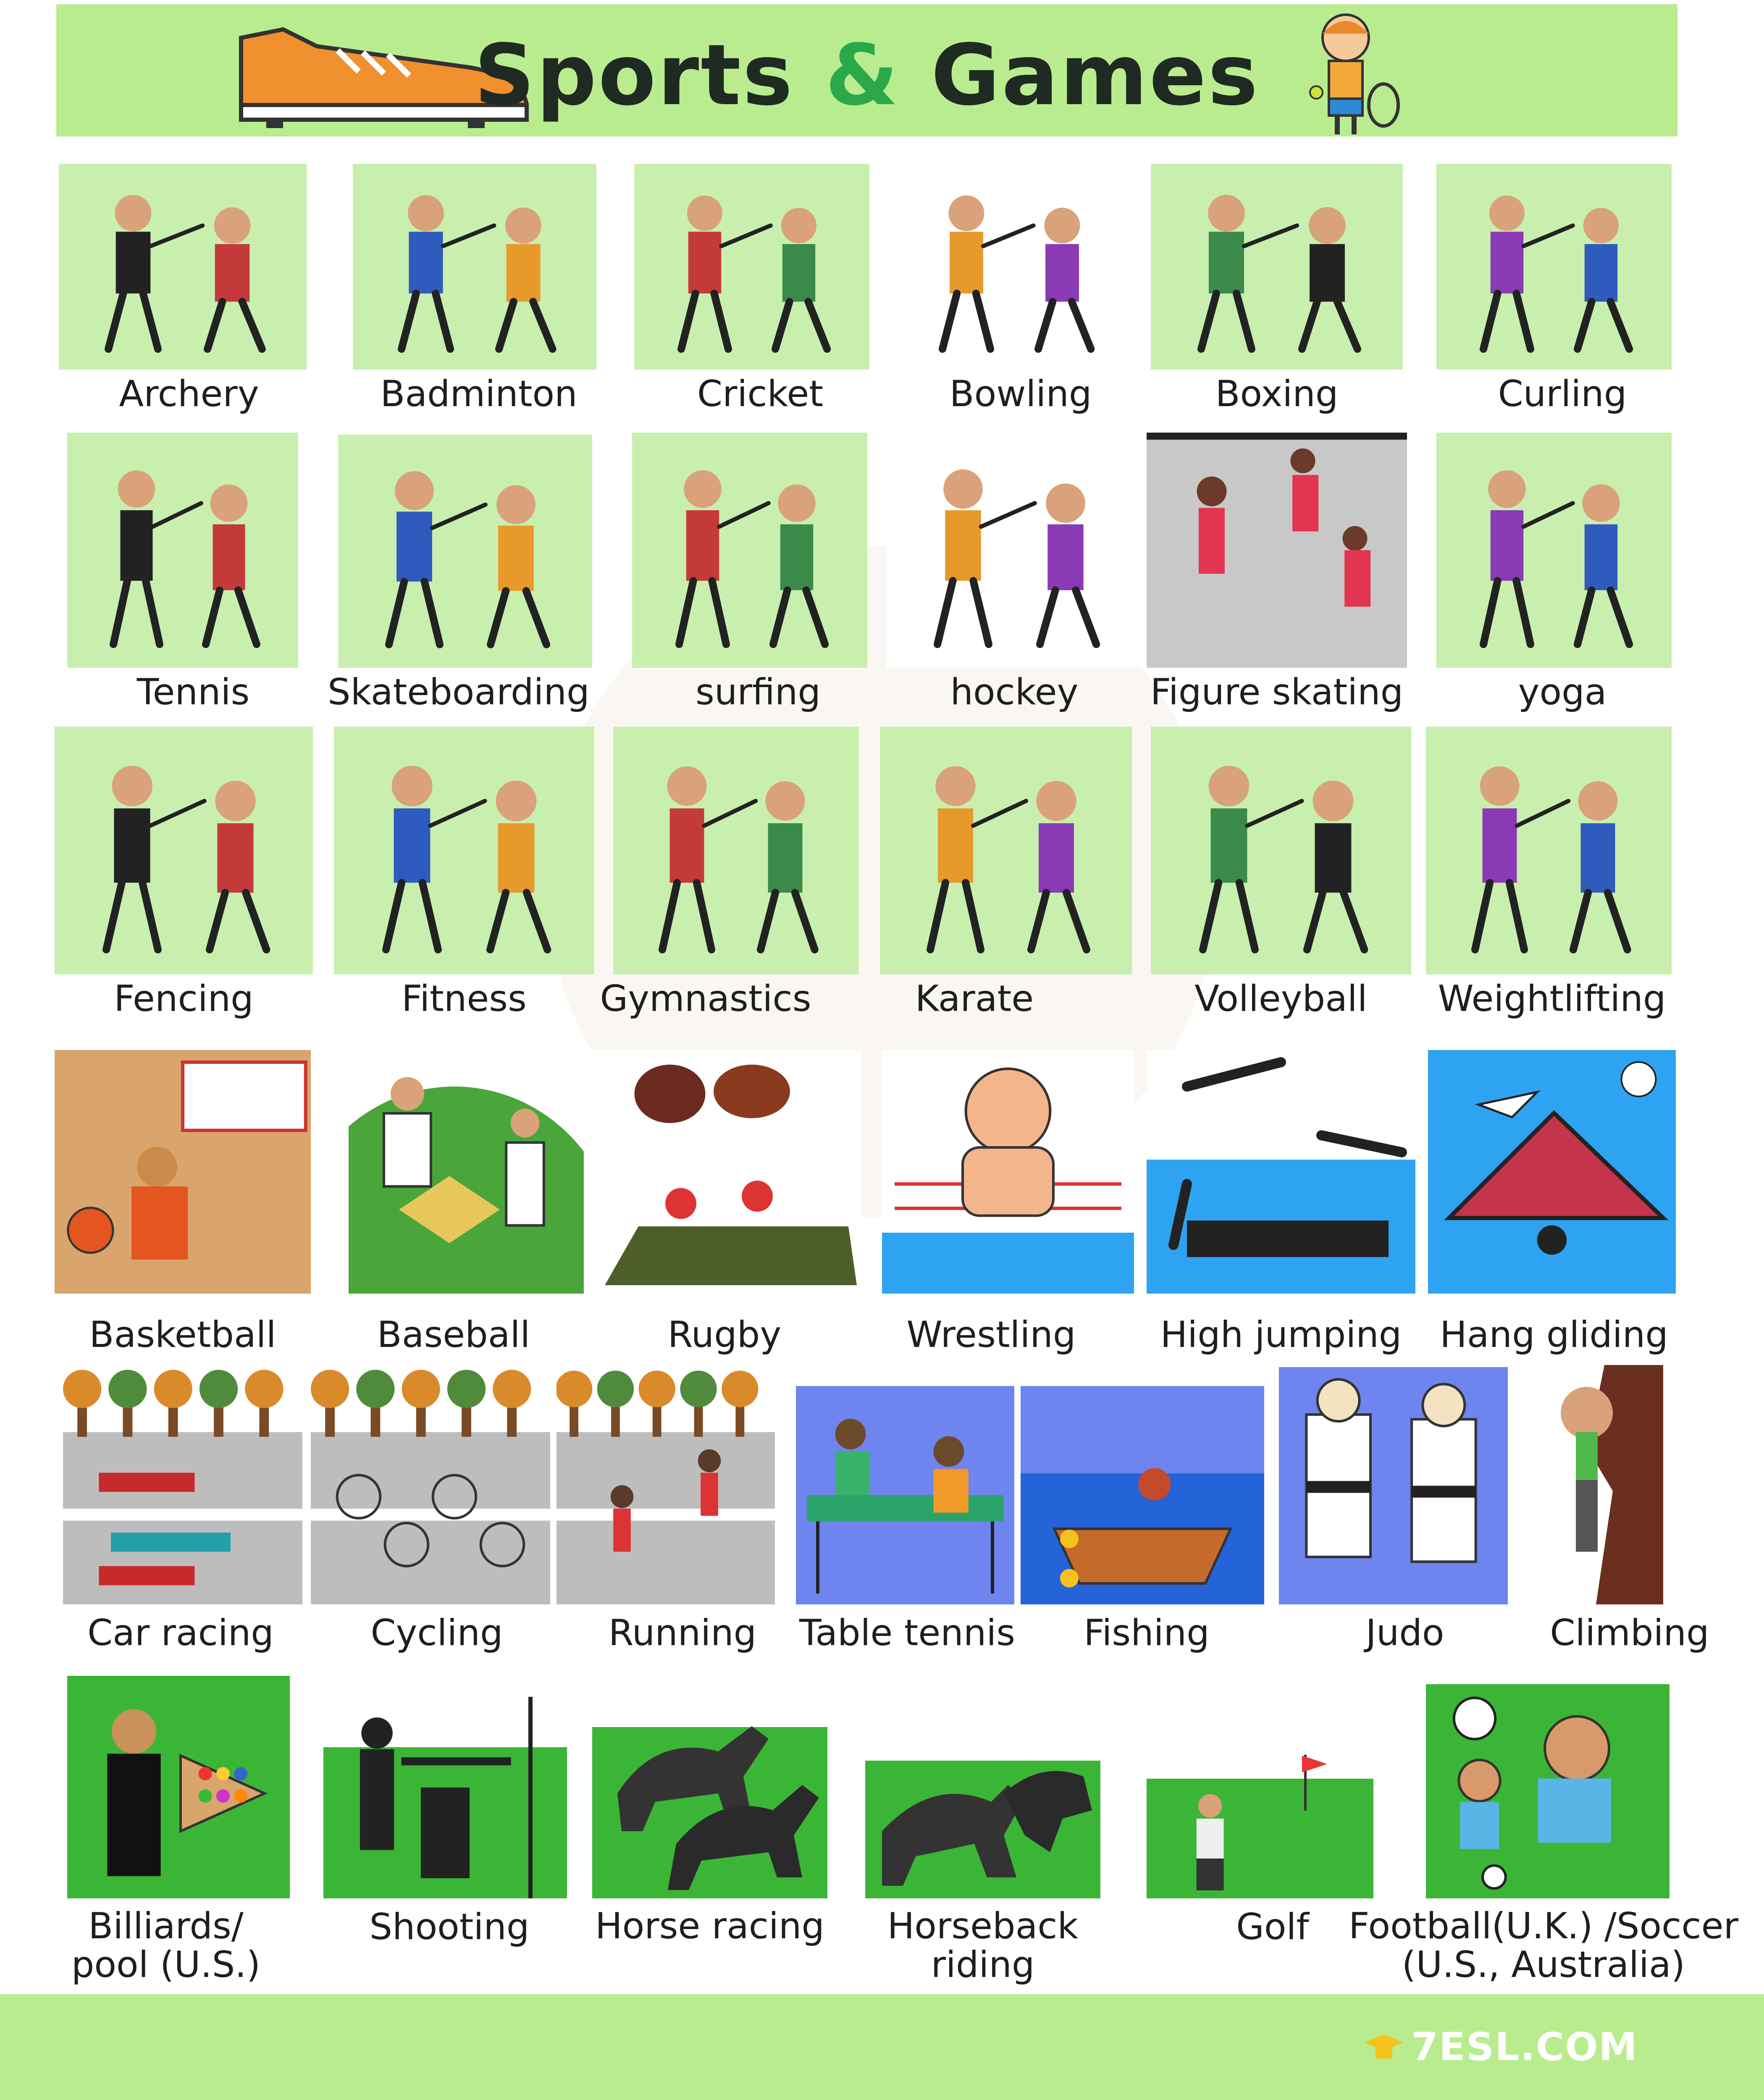 The height and width of the screenshot is (2100, 1764). Describe the element at coordinates (1549, 850) in the screenshot. I see `weightlifting-icon` at that location.